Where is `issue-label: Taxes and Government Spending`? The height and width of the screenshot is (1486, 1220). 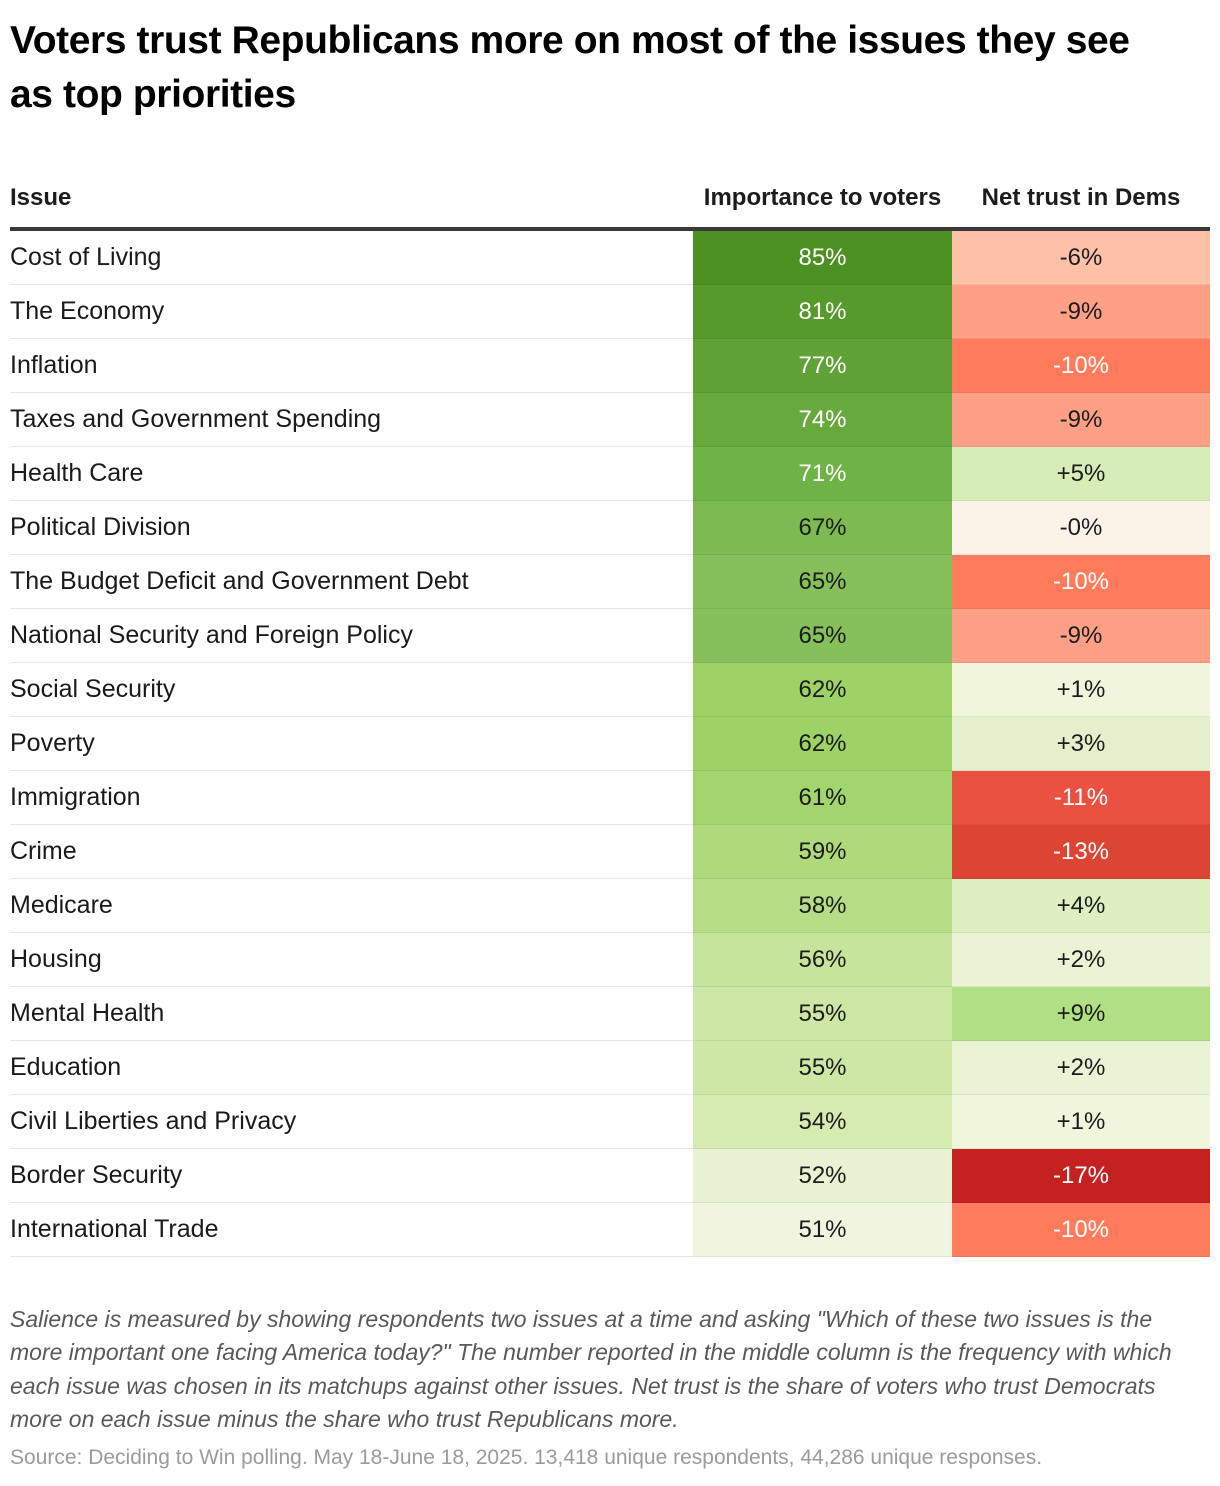
issue-label: Taxes and Government Spending is located at coordinates (351, 420).